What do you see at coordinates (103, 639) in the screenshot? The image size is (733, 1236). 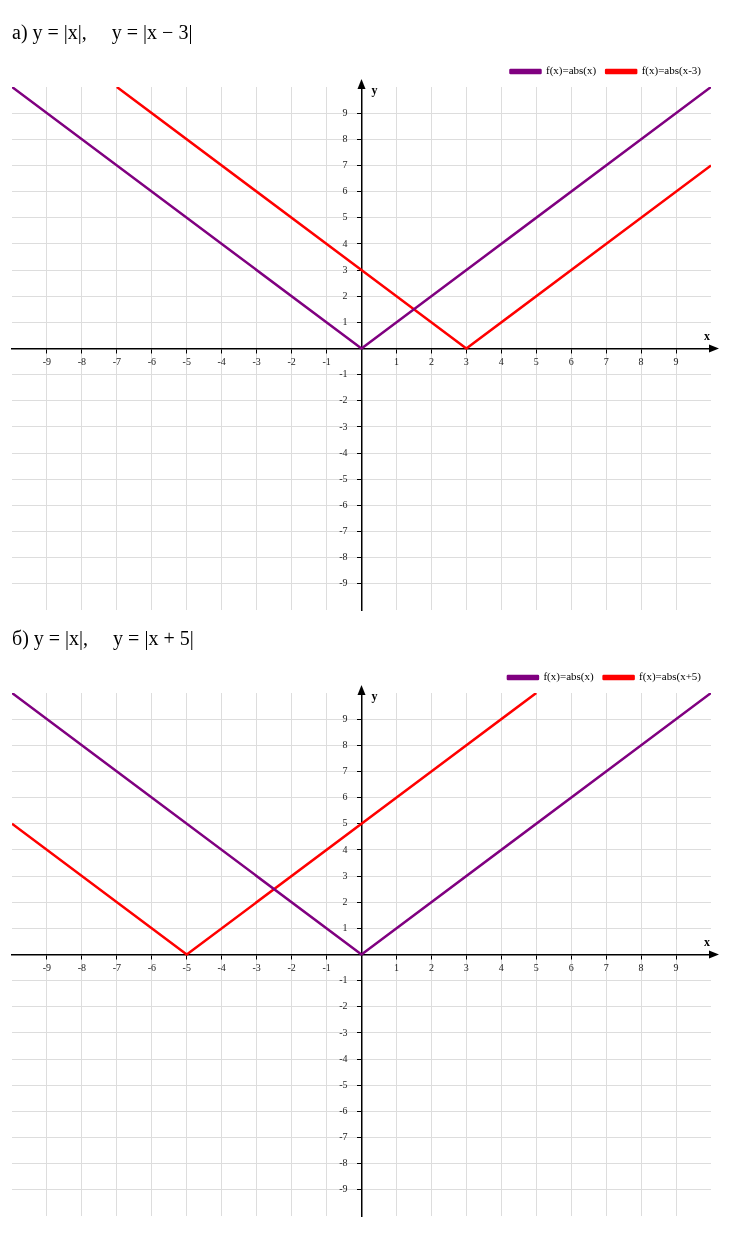 I see `chart-title: б) y = |x|, y = |x + 5|` at bounding box center [103, 639].